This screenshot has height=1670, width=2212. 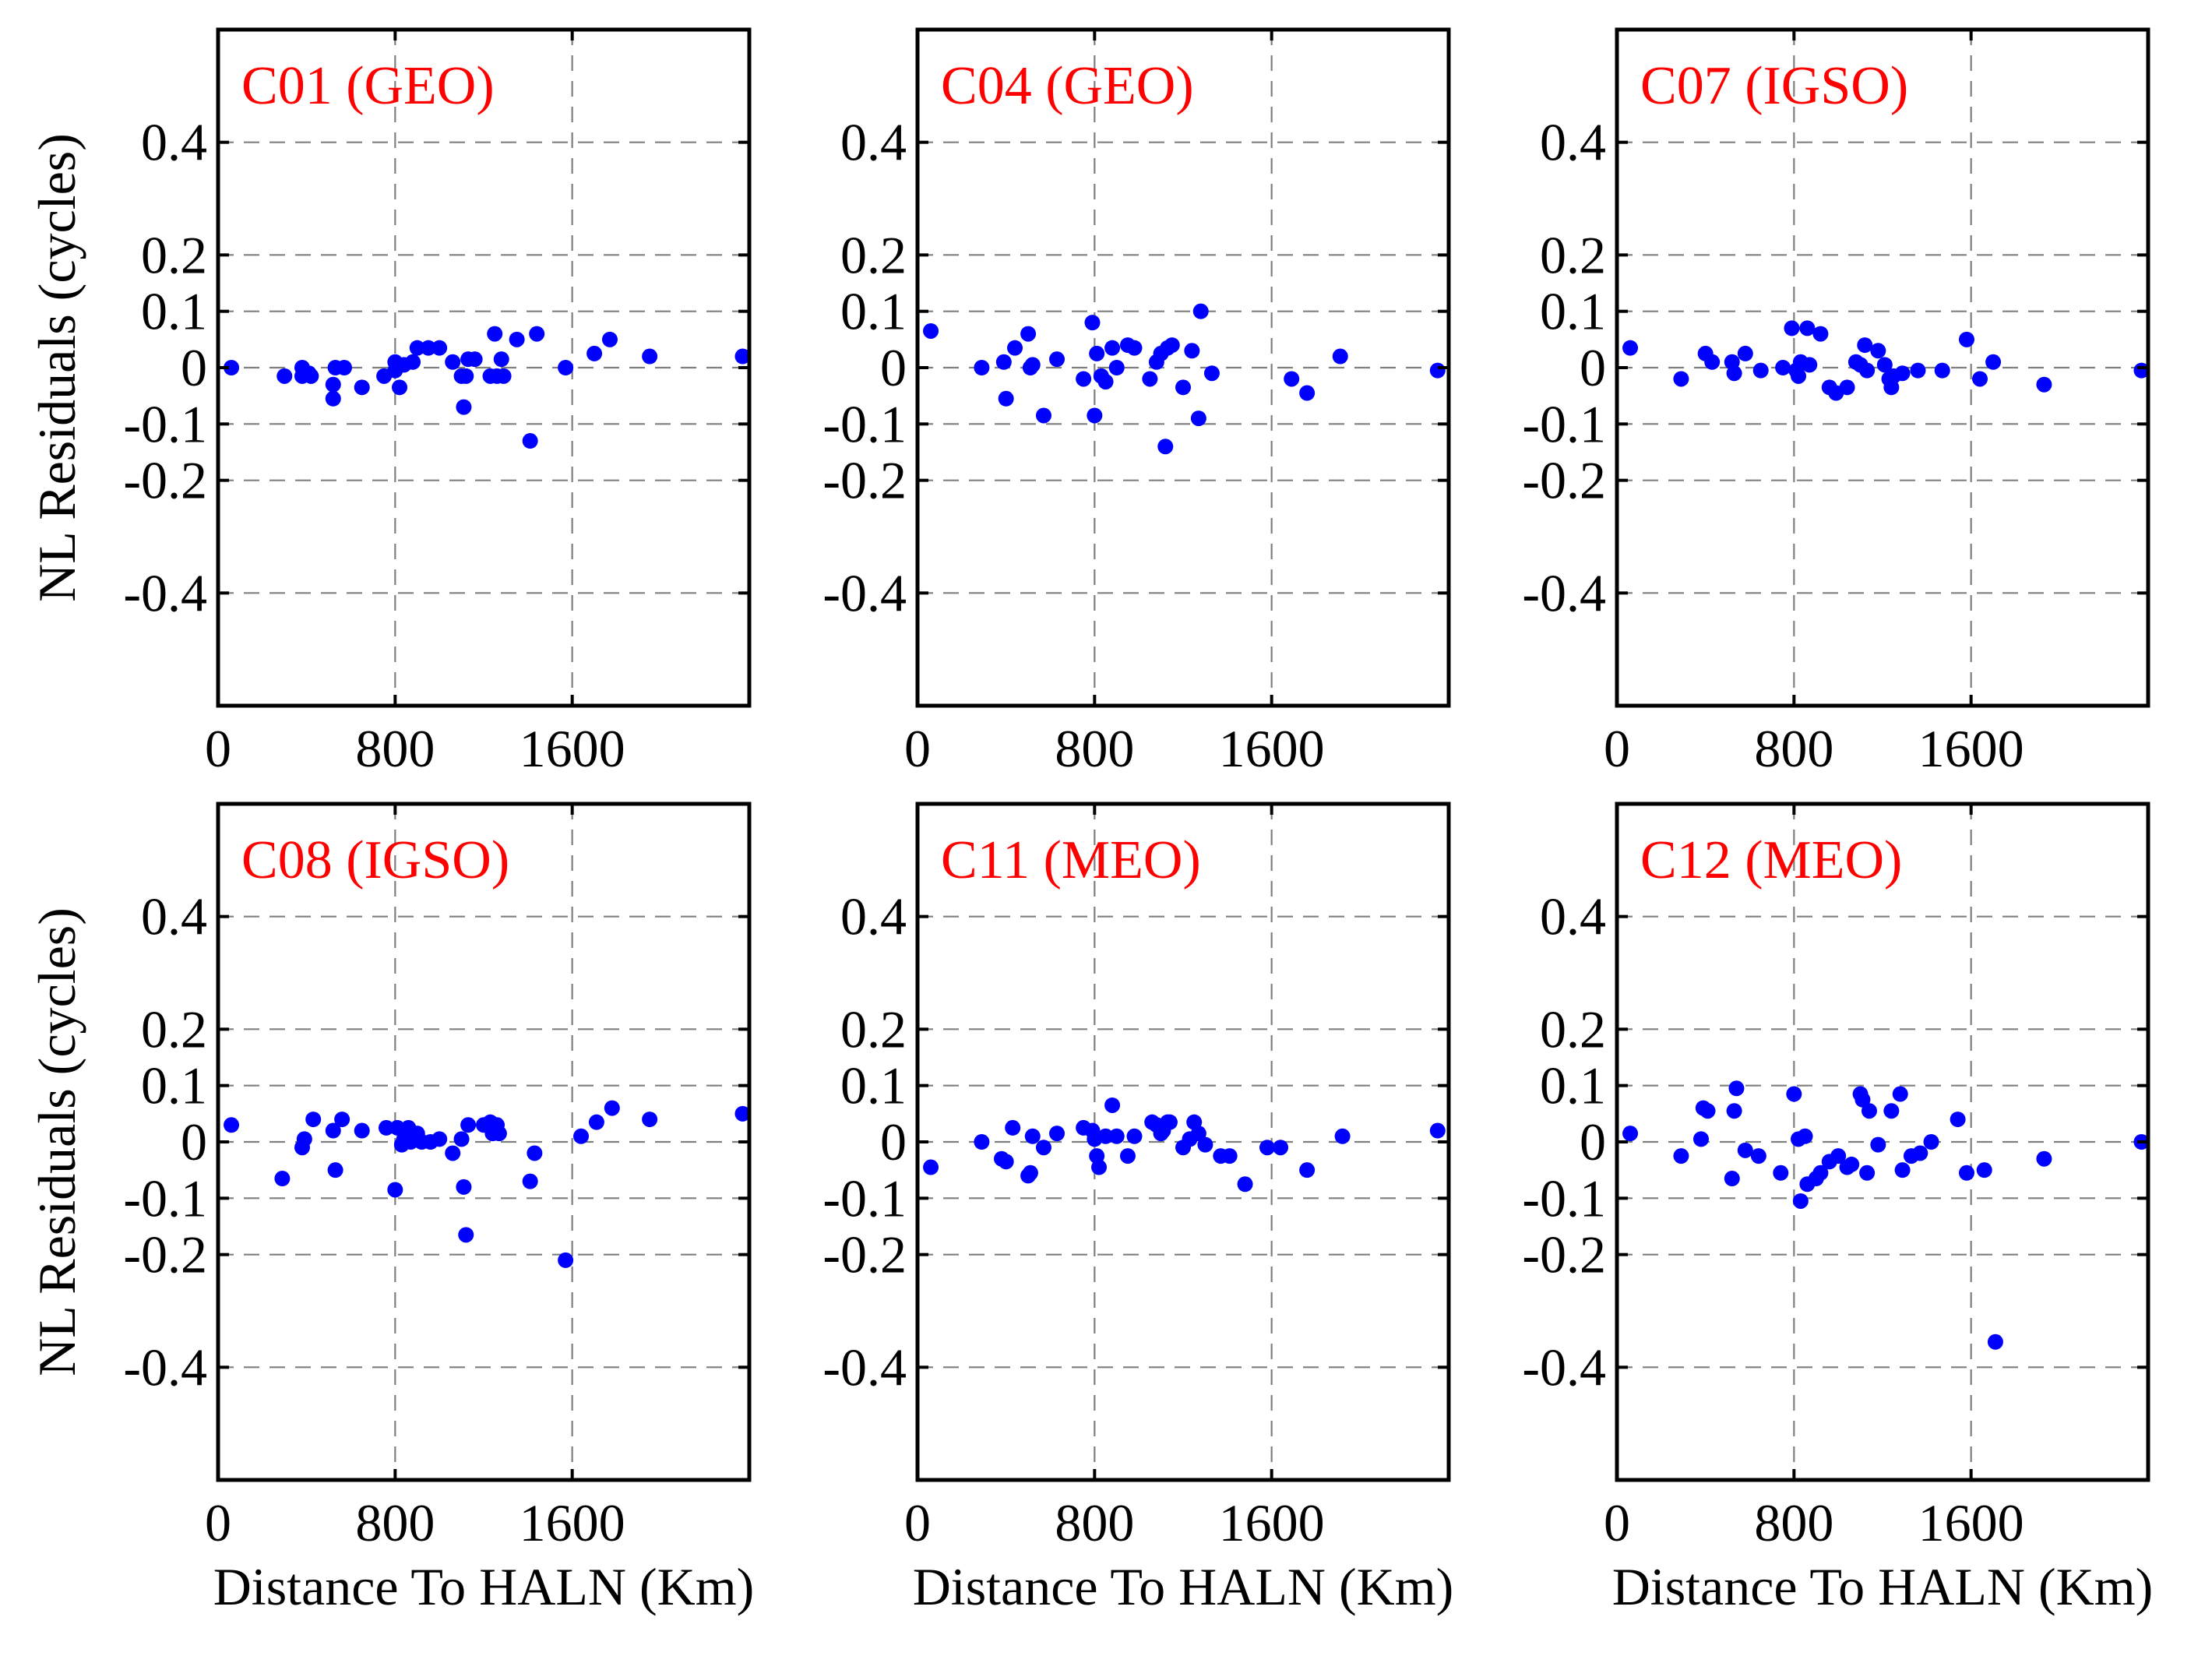 I want to click on panel-title: C01 (GEO), so click(x=368, y=86).